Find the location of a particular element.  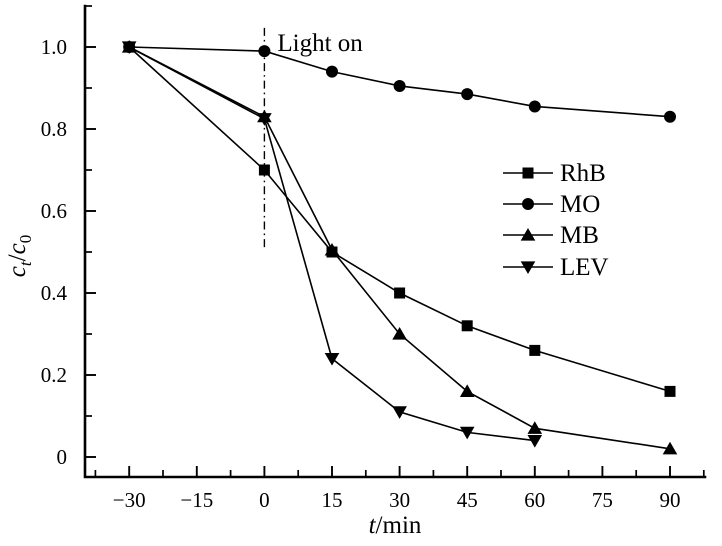

x-axis-label: t/min is located at coordinates (395, 526).